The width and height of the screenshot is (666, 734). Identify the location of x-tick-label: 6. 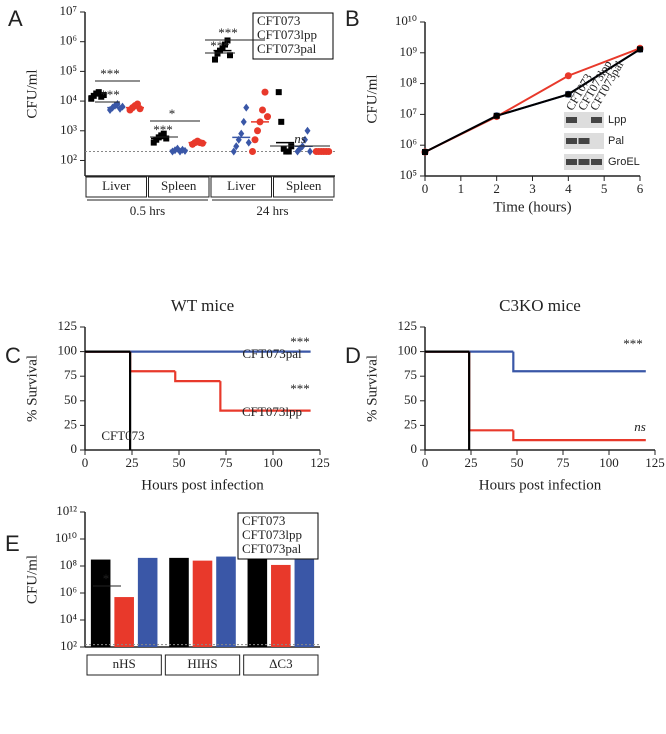
(640, 188).